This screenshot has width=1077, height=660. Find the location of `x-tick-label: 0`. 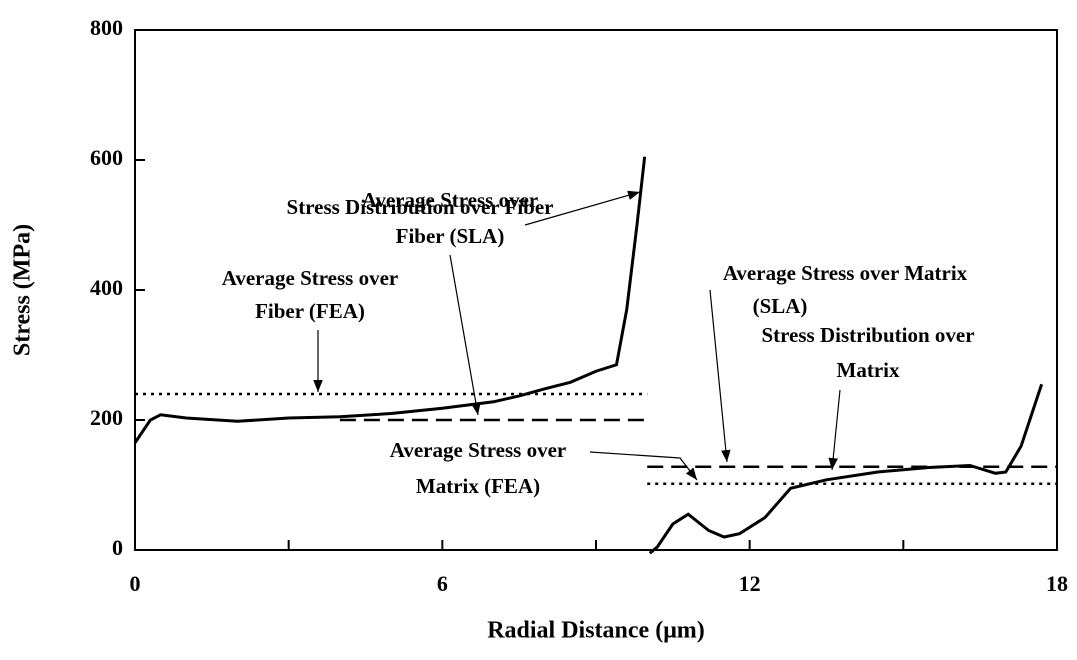

x-tick-label: 0 is located at coordinates (135, 583).